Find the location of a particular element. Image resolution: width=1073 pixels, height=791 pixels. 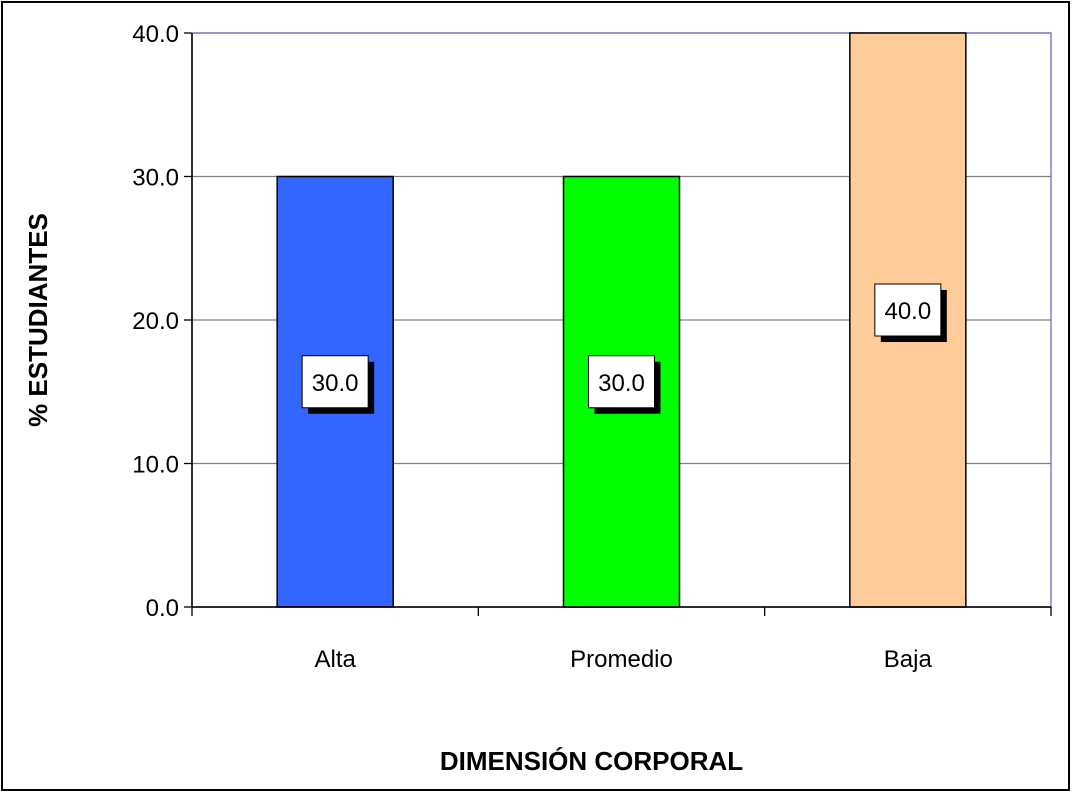

y-tick-label: 30.0 is located at coordinates (155, 178).